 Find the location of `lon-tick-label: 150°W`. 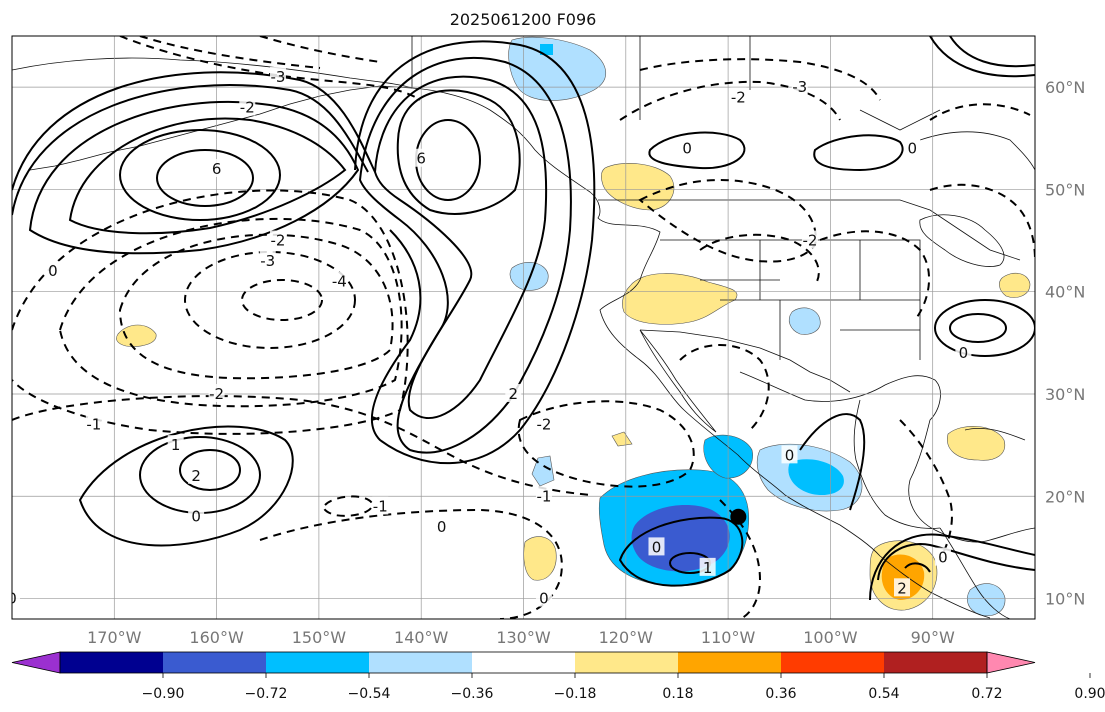

lon-tick-label: 150°W is located at coordinates (319, 637).